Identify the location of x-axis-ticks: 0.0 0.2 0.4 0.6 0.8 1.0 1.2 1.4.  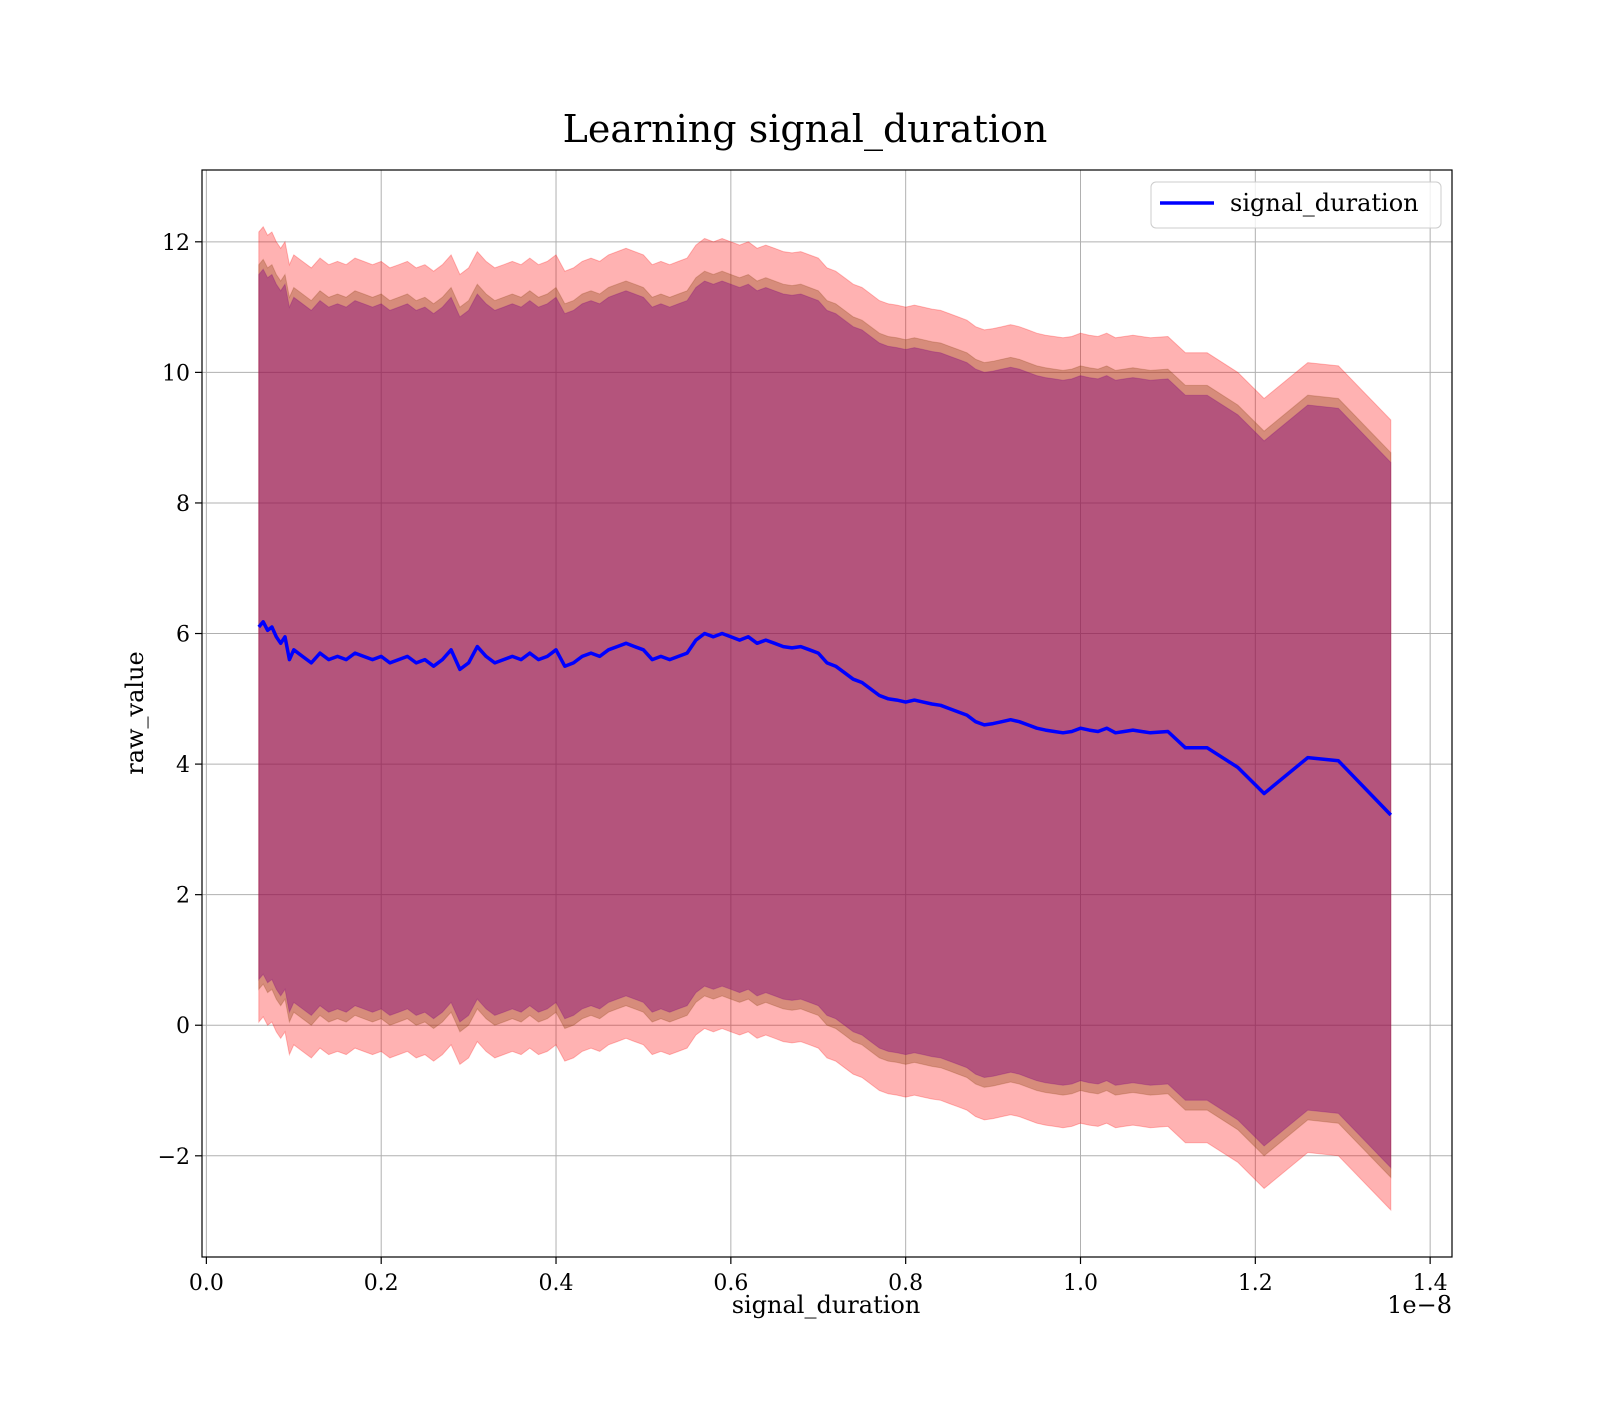
(818, 1276).